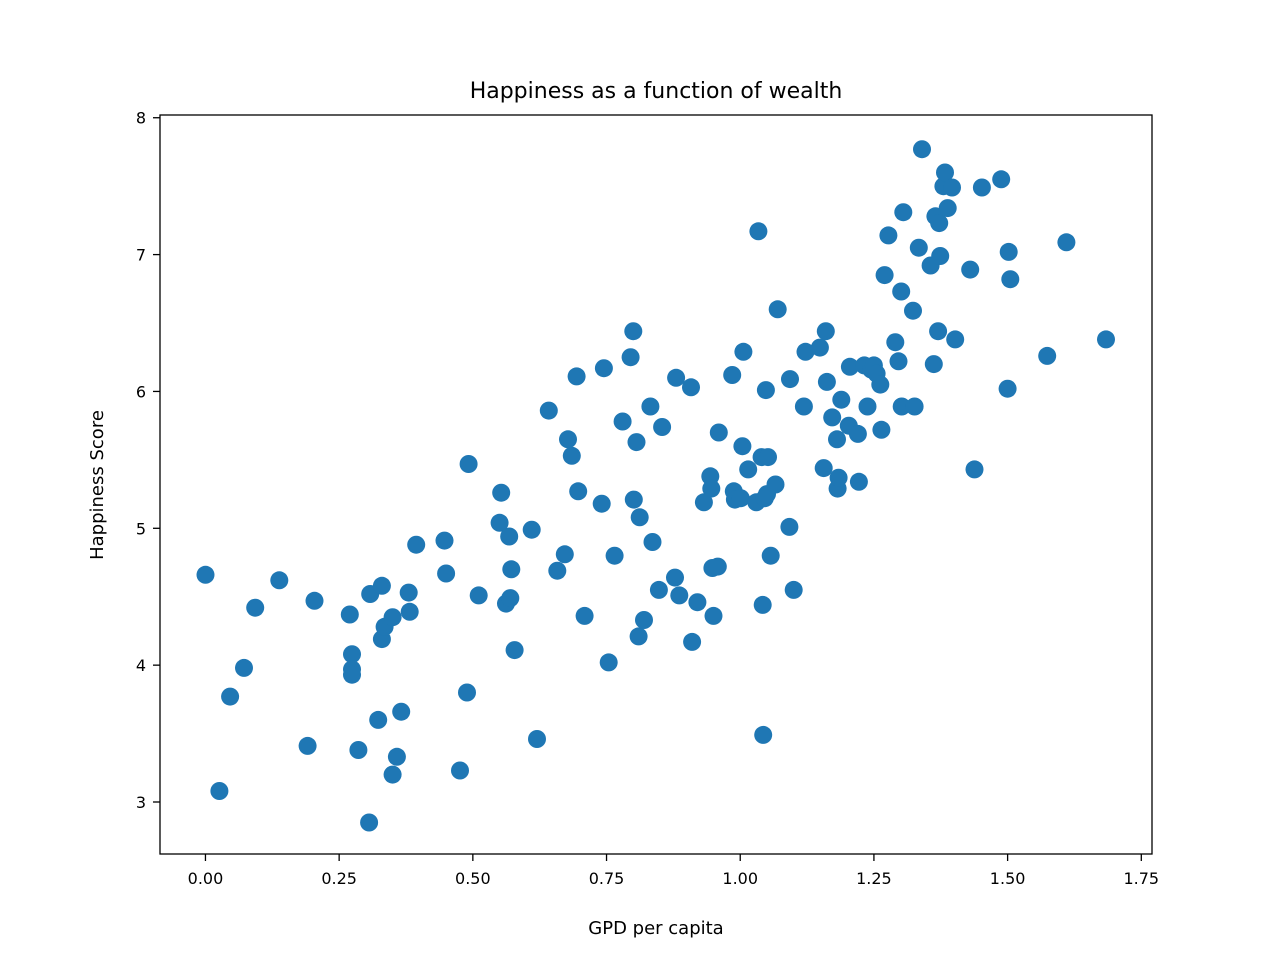  What do you see at coordinates (141, 665) in the screenshot?
I see `y-tick-label: 4` at bounding box center [141, 665].